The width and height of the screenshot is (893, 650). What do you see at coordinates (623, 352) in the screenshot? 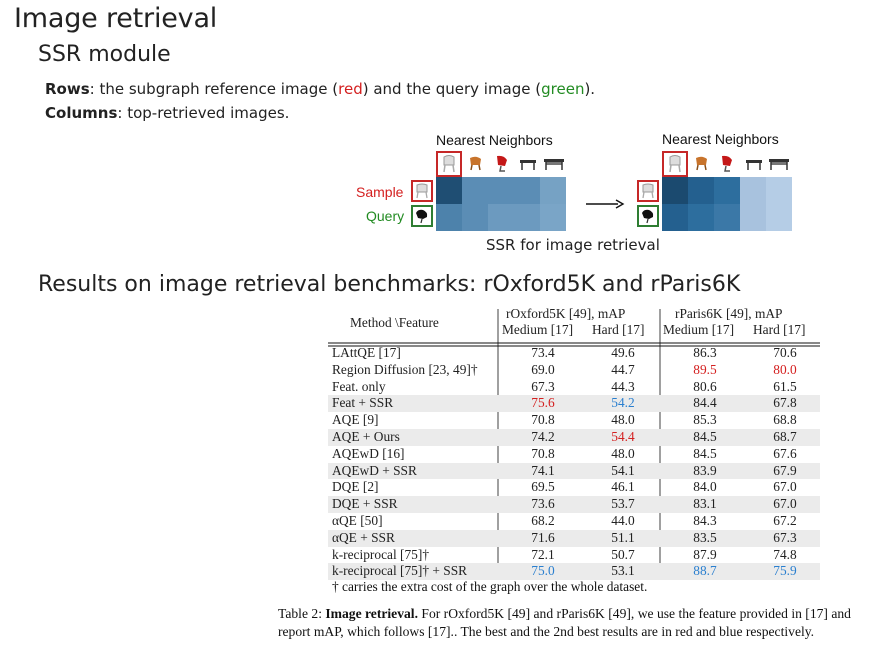
I see `value-cell: 49.6` at bounding box center [623, 352].